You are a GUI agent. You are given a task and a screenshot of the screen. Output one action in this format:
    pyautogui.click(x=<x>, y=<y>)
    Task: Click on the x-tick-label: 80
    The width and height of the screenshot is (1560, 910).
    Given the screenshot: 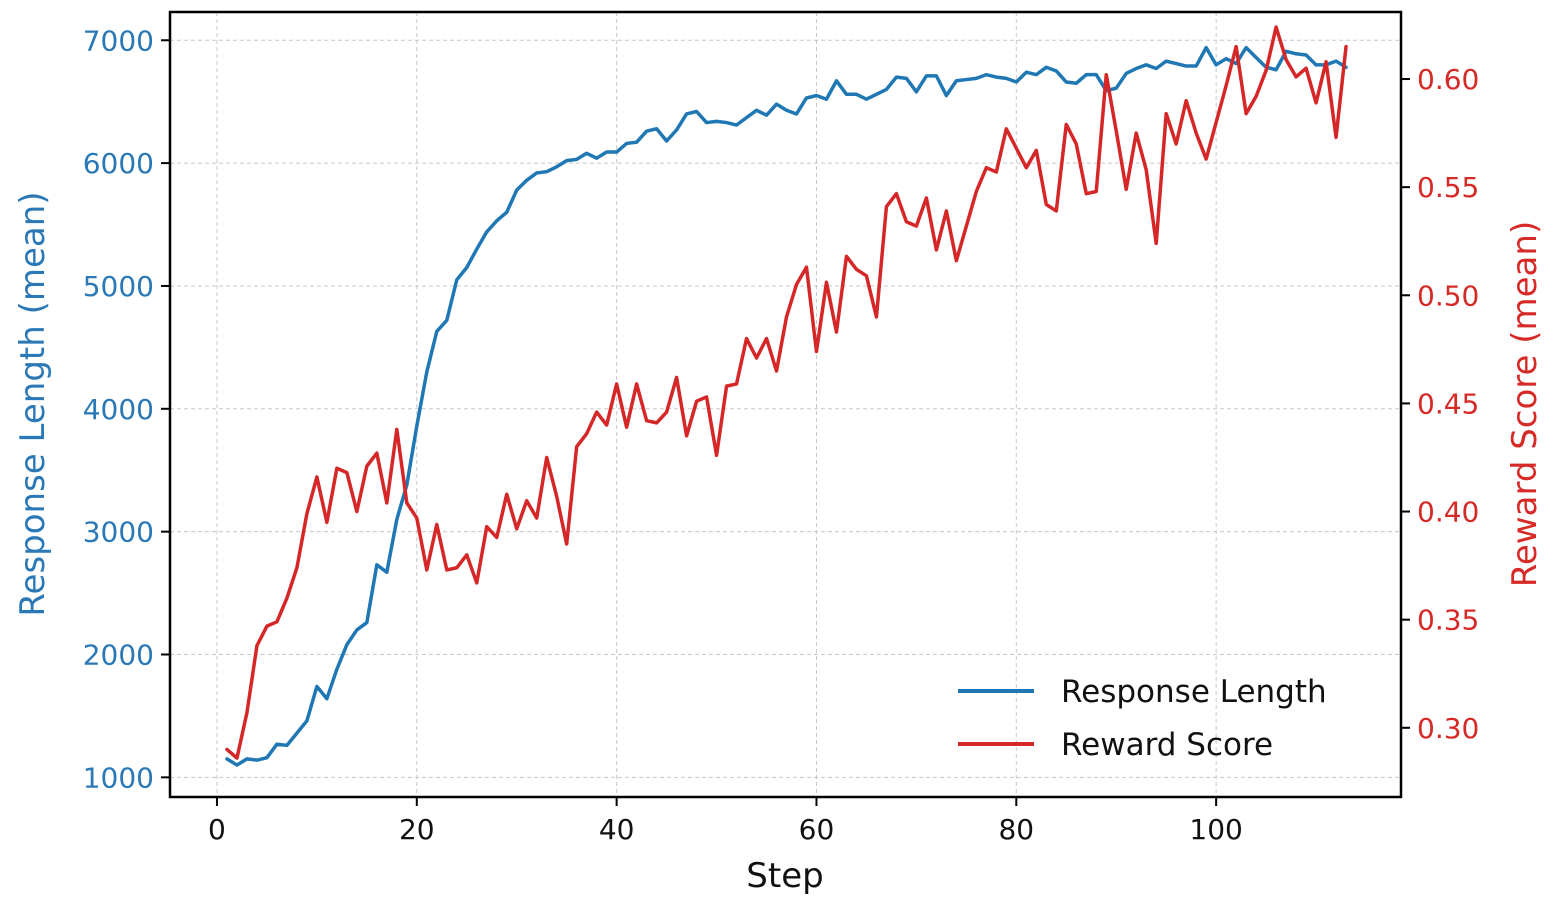 What is the action you would take?
    pyautogui.click(x=1016, y=829)
    